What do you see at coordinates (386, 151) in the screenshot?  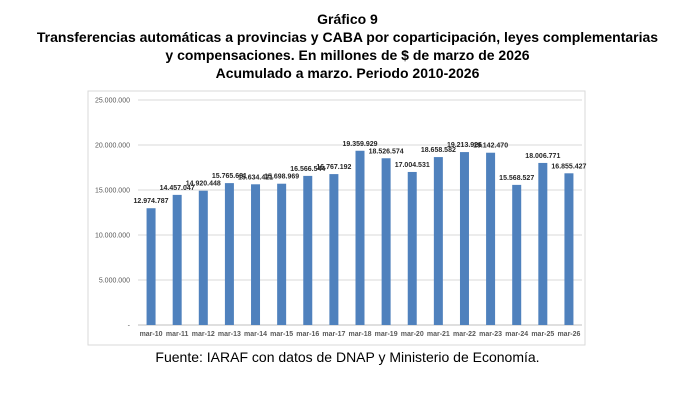 I see `data-label: 18.526.574` at bounding box center [386, 151].